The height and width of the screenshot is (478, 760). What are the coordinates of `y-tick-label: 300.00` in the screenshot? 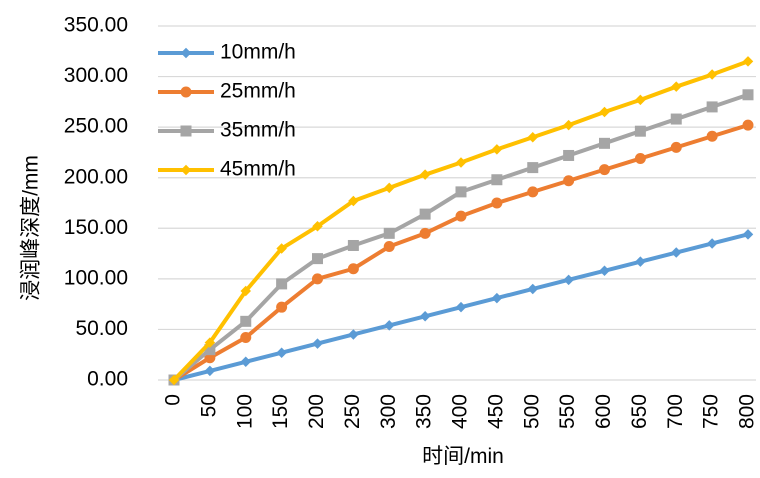 It's located at (96, 75).